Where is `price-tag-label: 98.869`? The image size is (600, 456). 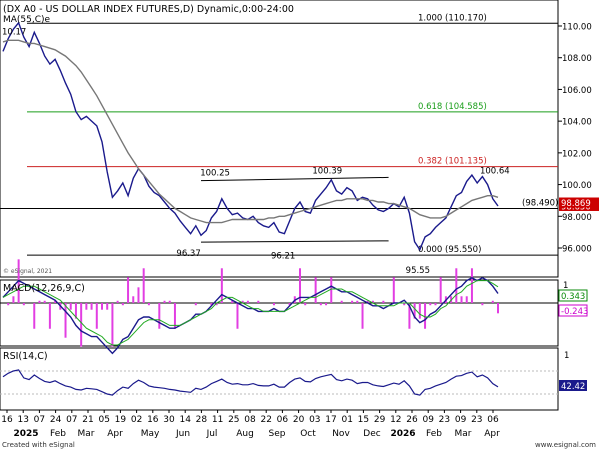
price-tag-label: 98.869 is located at coordinates (576, 204).